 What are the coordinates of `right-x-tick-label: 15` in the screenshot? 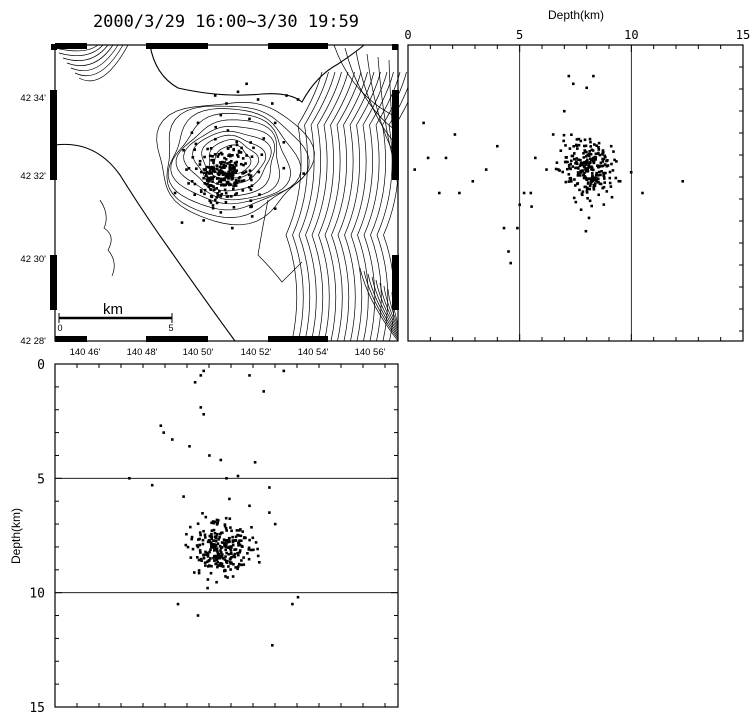 It's located at (743, 35).